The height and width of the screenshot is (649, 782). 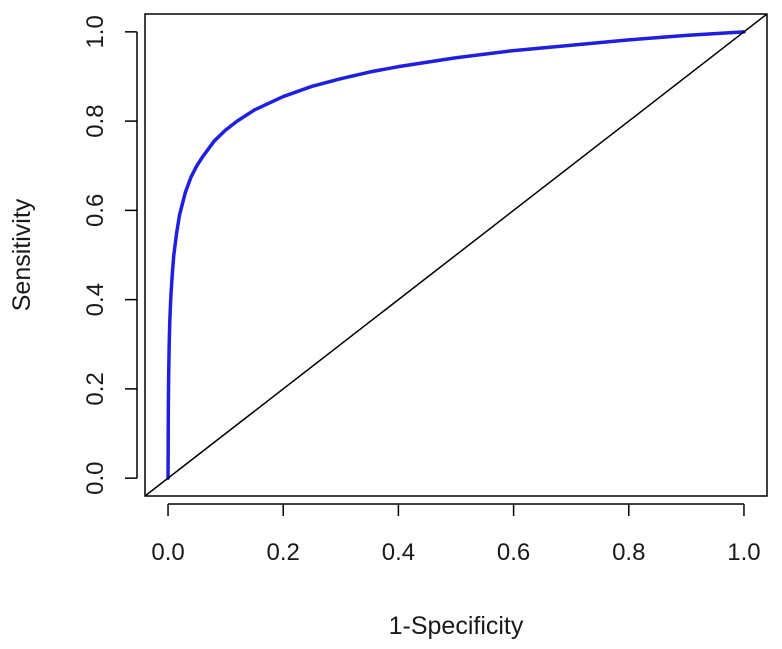 I want to click on x-tick-label: 0.2, so click(x=283, y=552).